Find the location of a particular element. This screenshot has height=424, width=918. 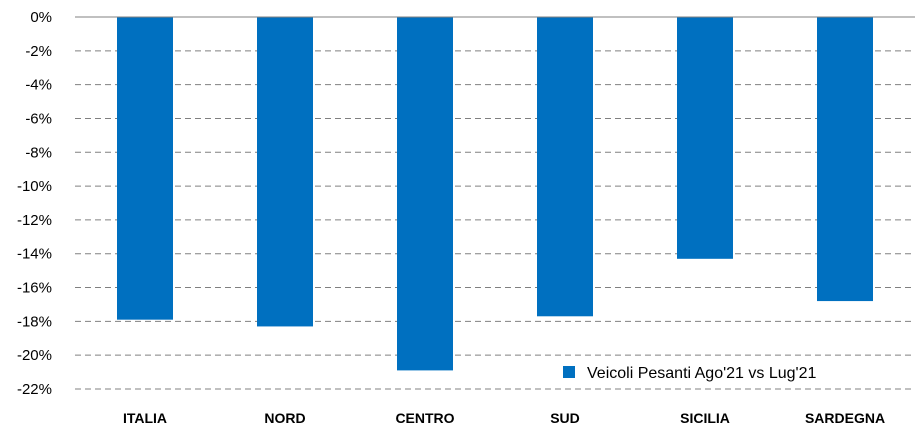

y-tick-label: -16% is located at coordinates (34, 288).